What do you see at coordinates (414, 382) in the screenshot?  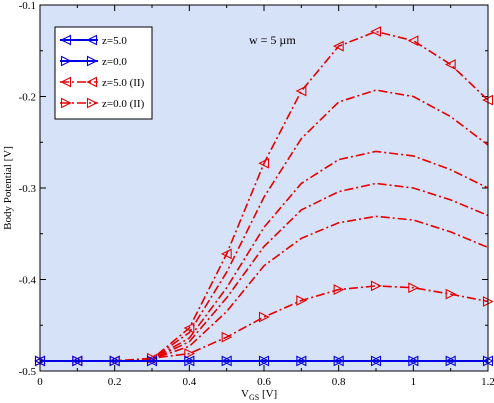 I see `x-tick-label: 1` at bounding box center [414, 382].